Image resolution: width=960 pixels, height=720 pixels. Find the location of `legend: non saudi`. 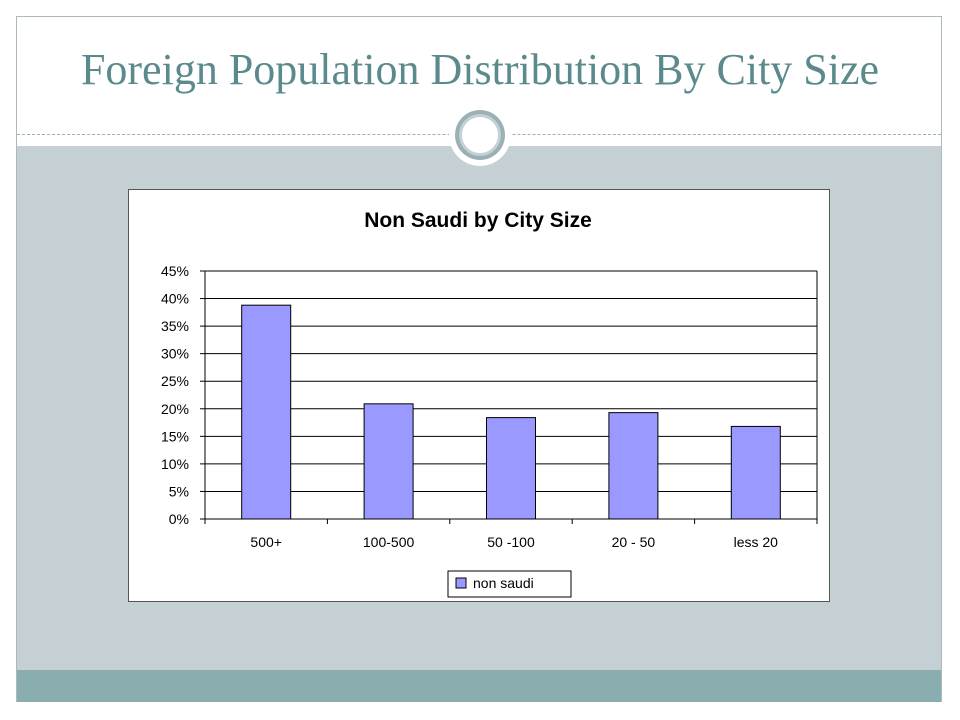

legend: non saudi is located at coordinates (509, 584).